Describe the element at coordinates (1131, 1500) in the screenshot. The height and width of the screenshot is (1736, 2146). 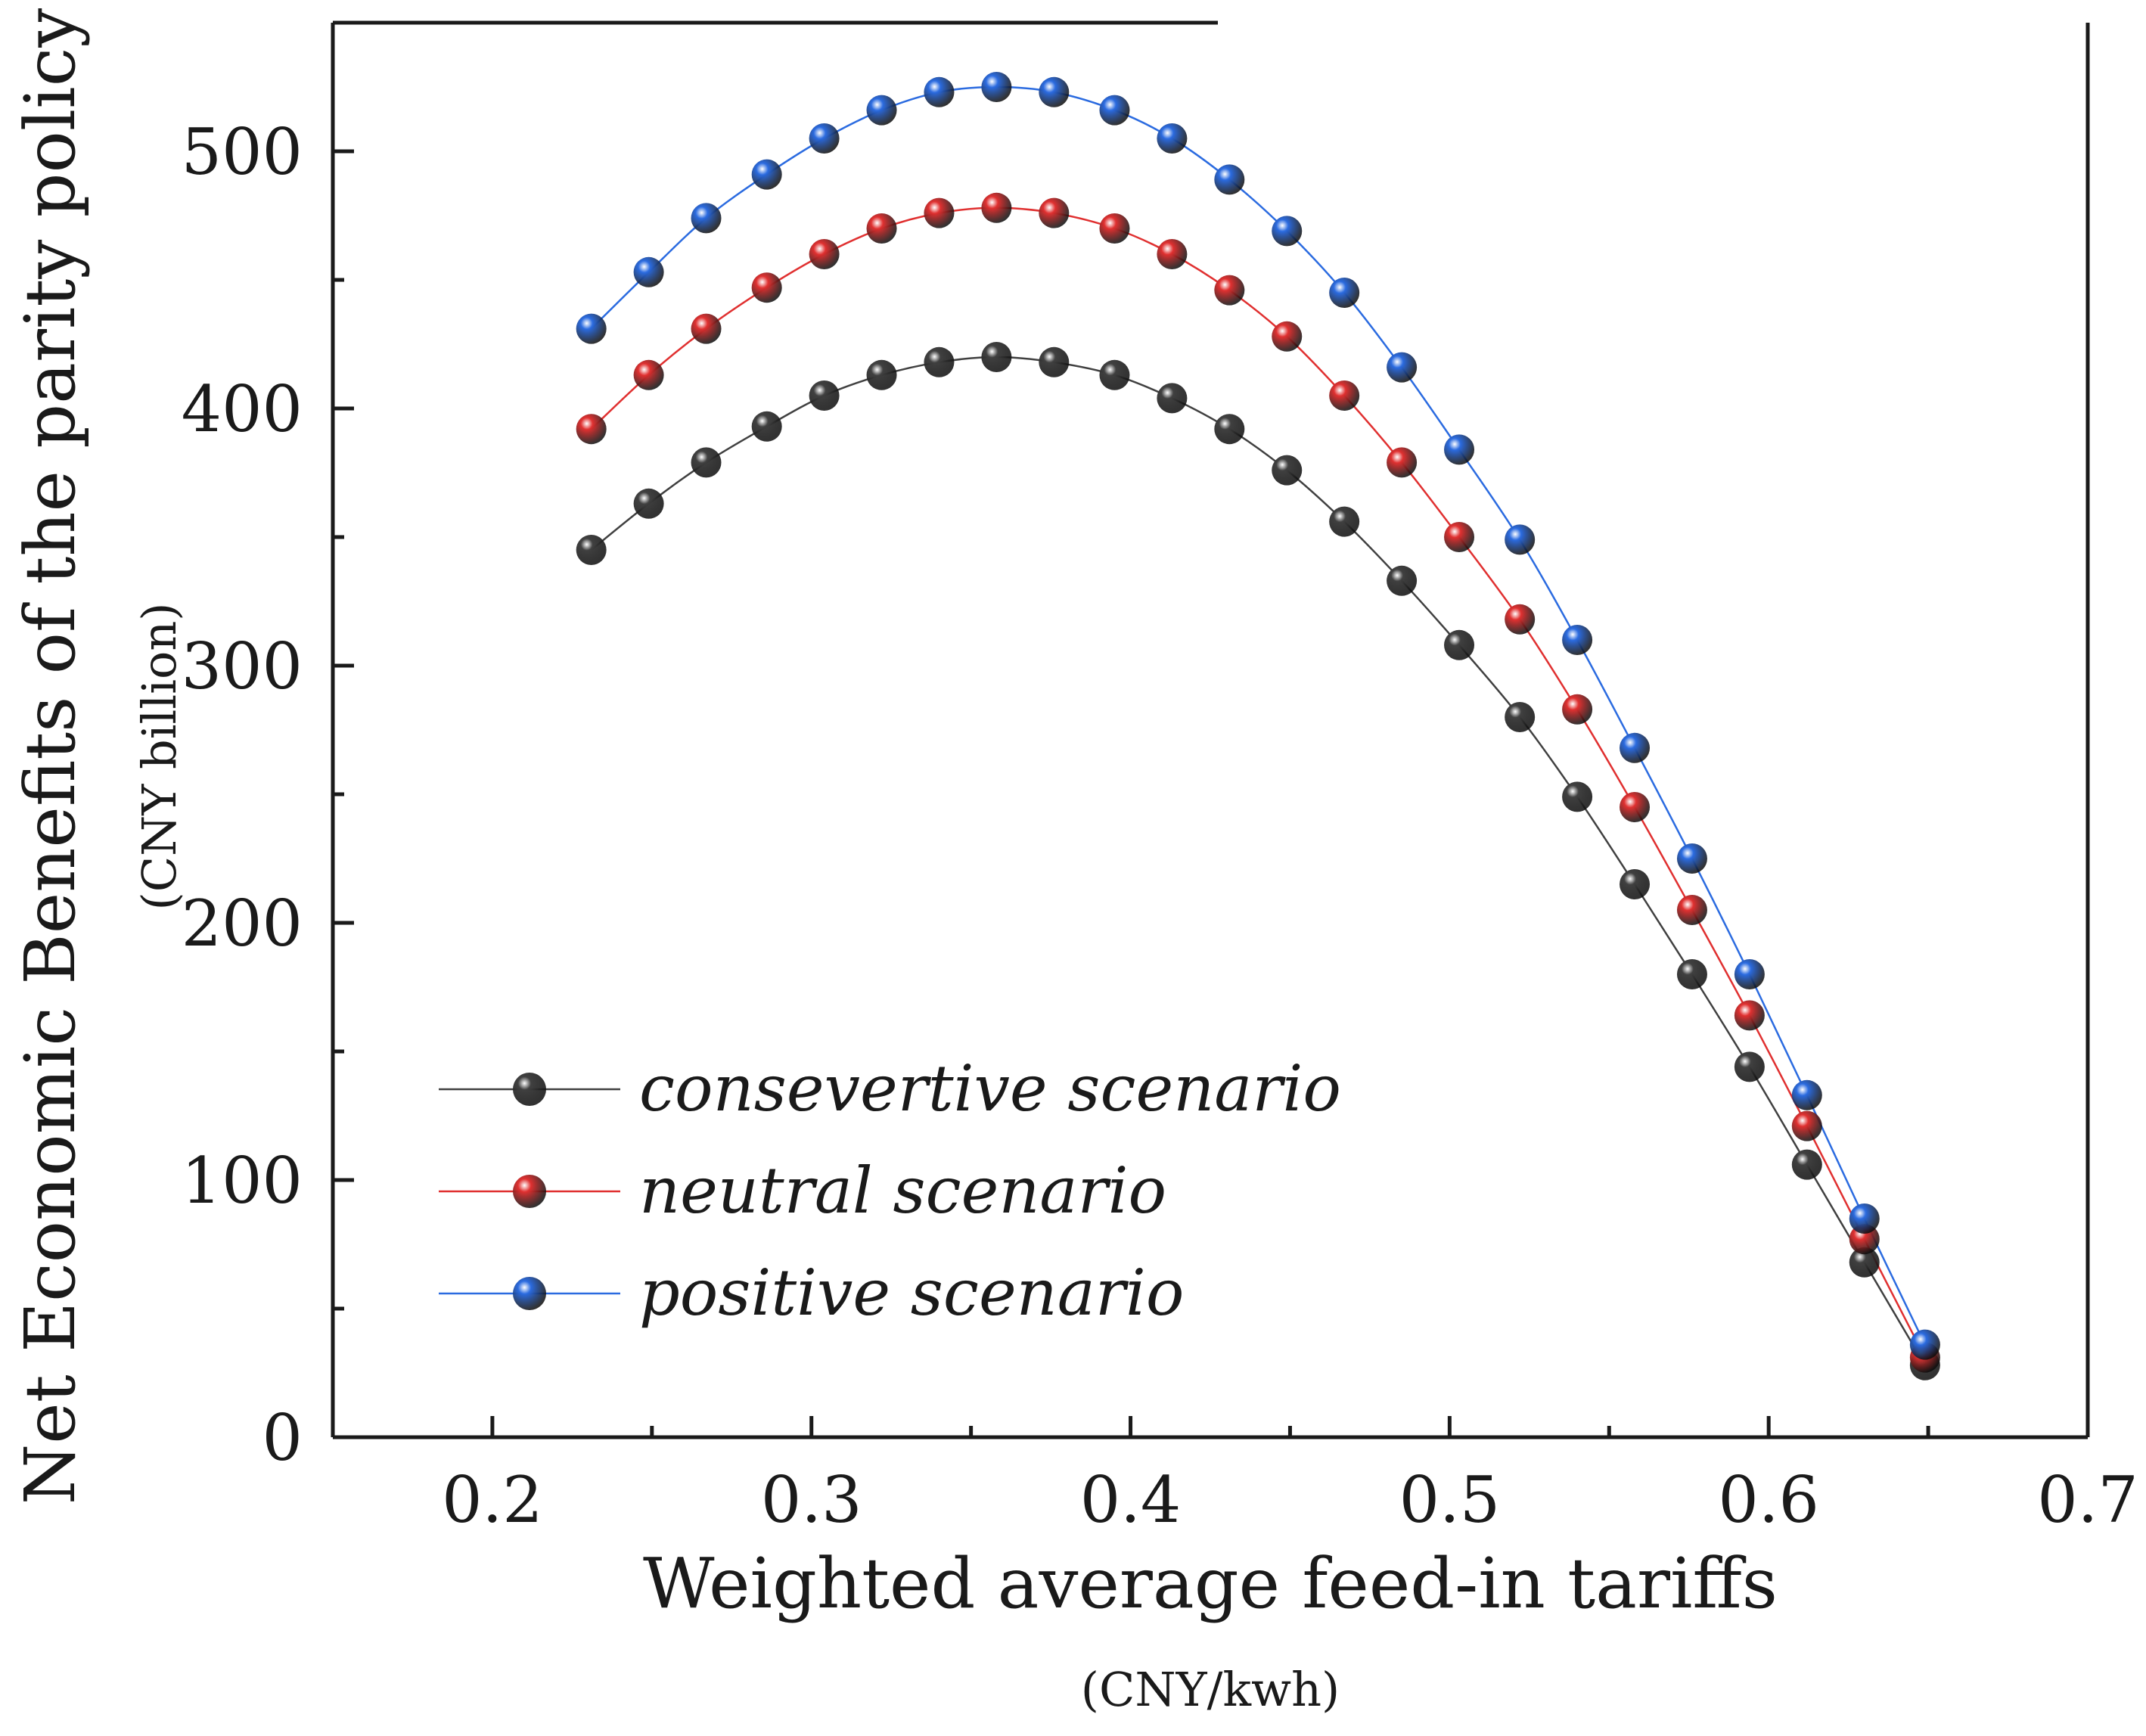
I see `x-tick-label: 0.4` at that location.